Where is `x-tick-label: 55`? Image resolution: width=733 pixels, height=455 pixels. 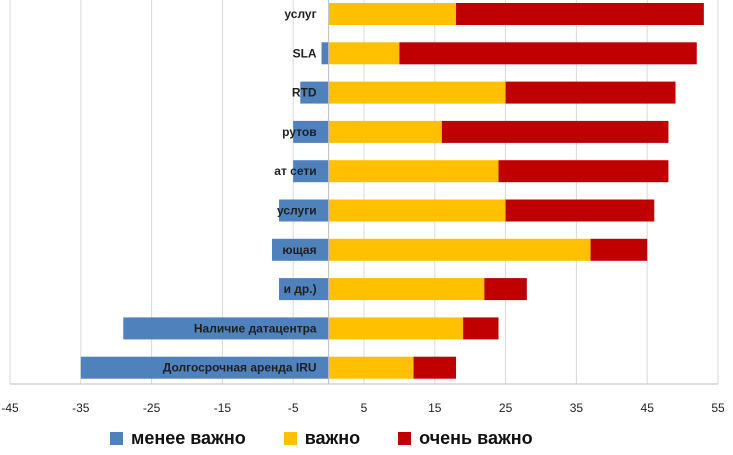
x-tick-label: 55 is located at coordinates (718, 408).